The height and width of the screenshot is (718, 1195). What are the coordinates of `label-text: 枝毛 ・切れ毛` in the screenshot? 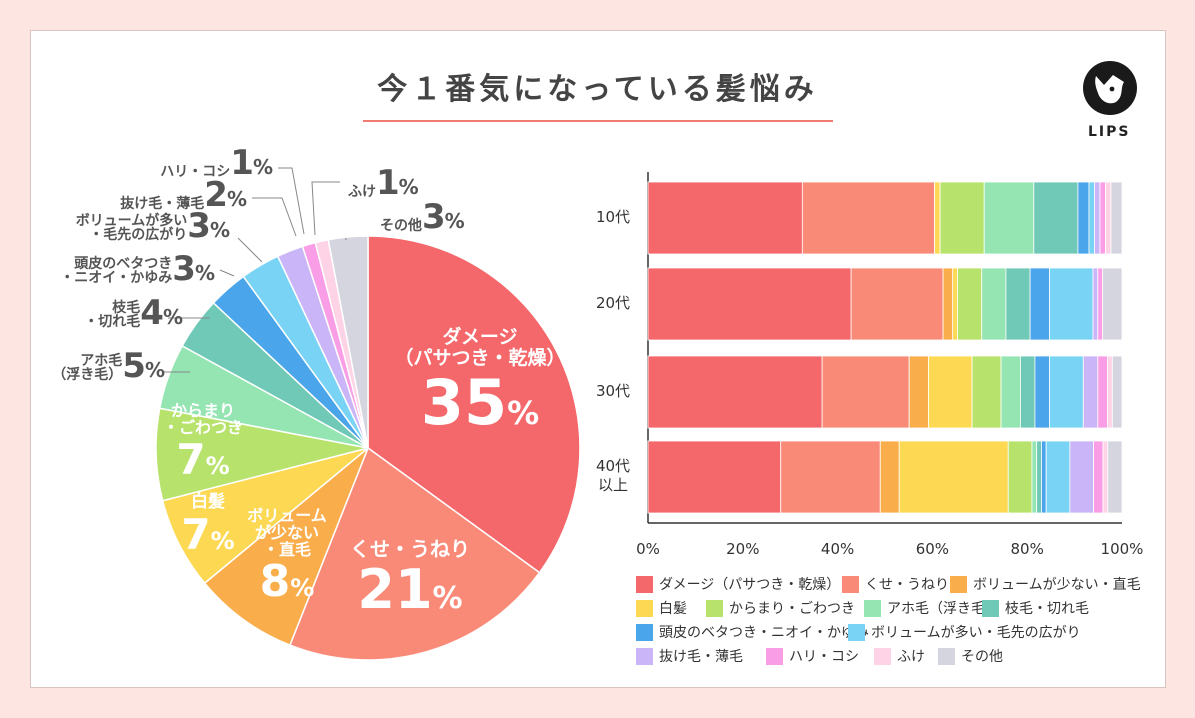 It's located at (112, 315).